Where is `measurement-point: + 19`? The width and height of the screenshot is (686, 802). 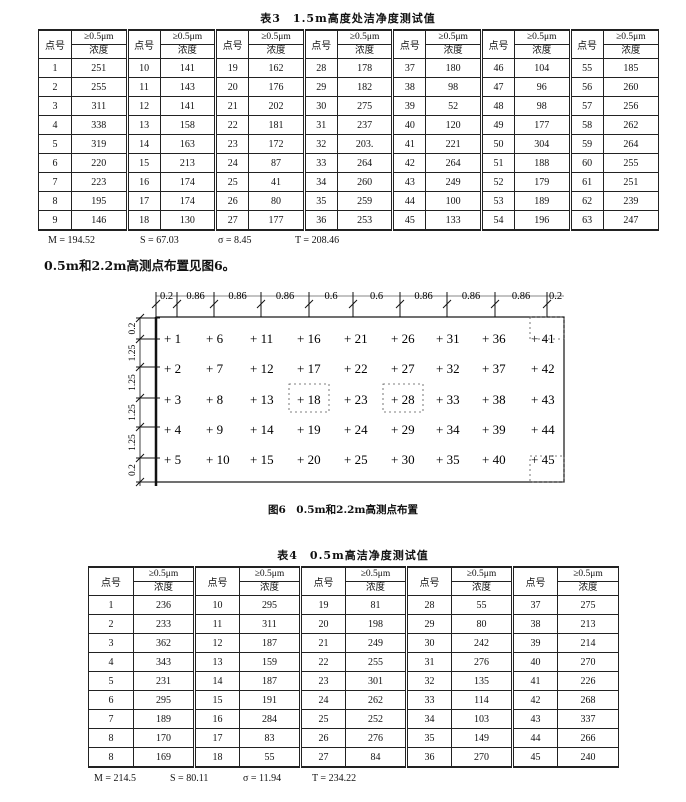
measurement-point: + 19 is located at coordinates (309, 429).